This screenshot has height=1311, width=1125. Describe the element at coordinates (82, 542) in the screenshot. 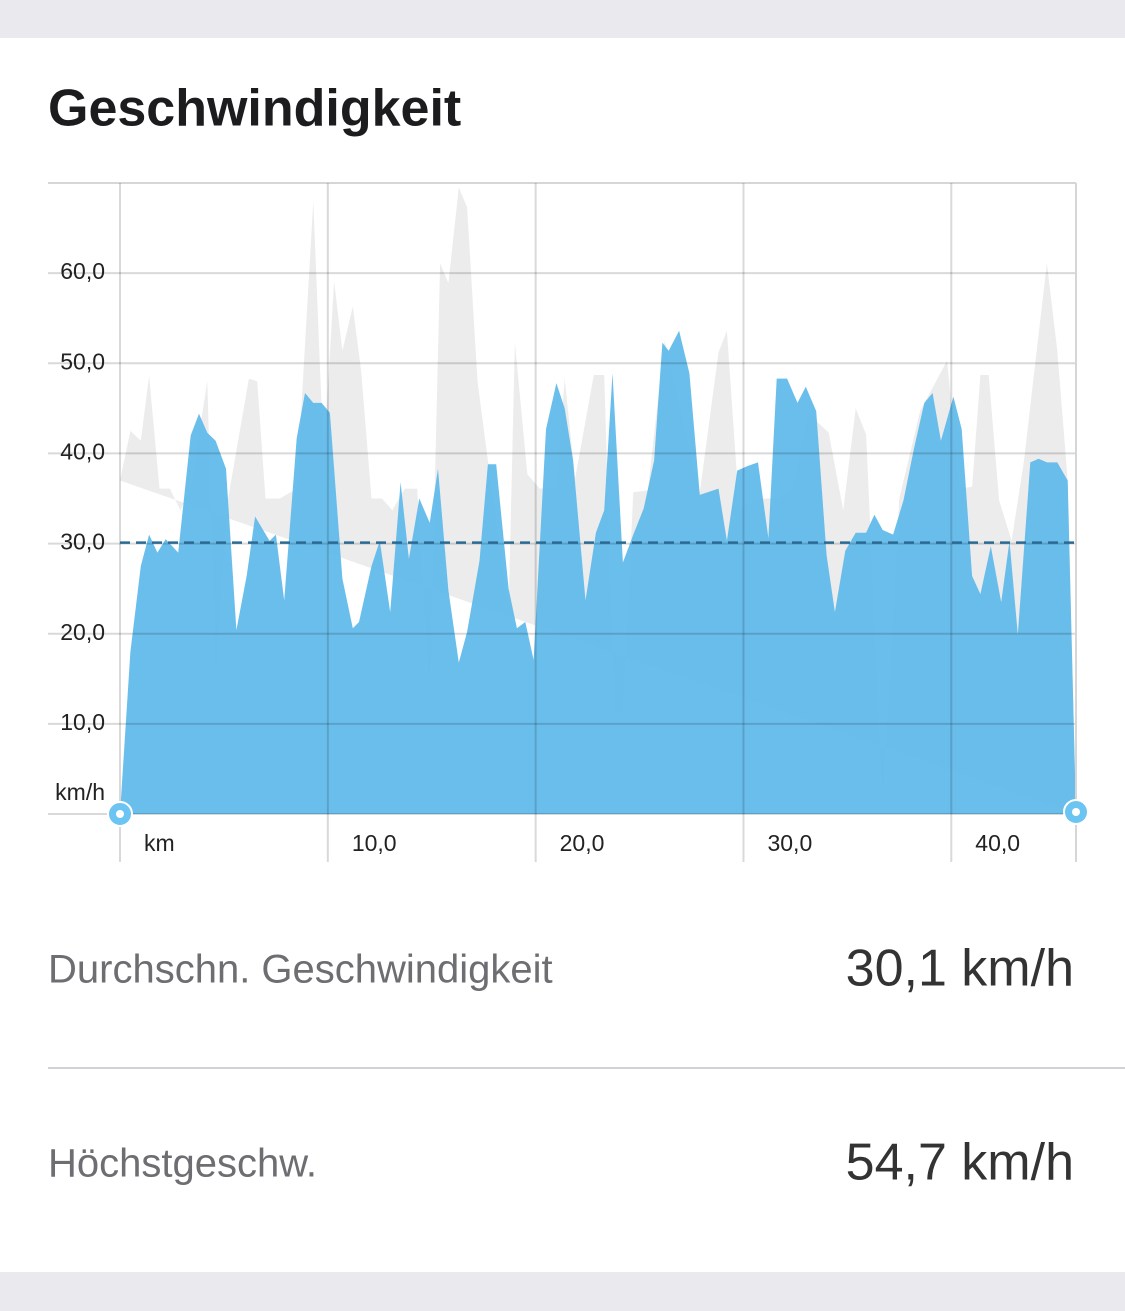

I see `y-tick-label: 30,0` at that location.